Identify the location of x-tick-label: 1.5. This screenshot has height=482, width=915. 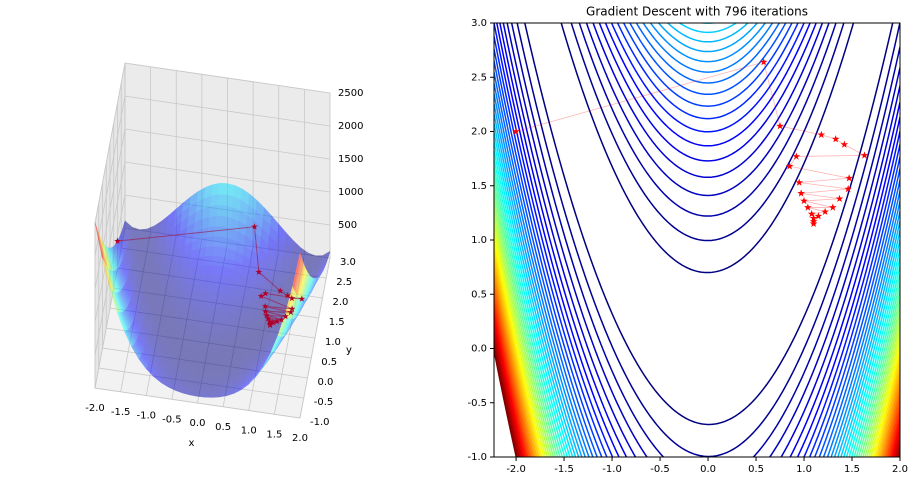
(852, 469).